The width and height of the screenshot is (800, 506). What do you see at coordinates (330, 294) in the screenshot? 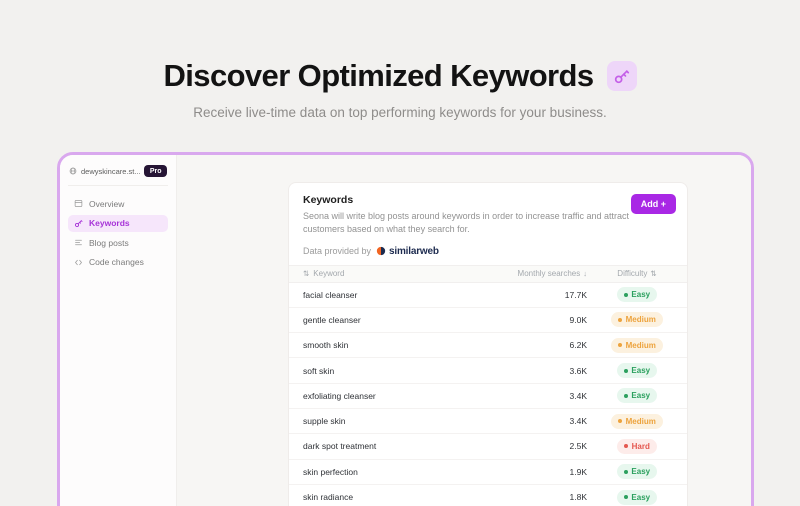
I see `keyword-cell: facial cleanser` at bounding box center [330, 294].